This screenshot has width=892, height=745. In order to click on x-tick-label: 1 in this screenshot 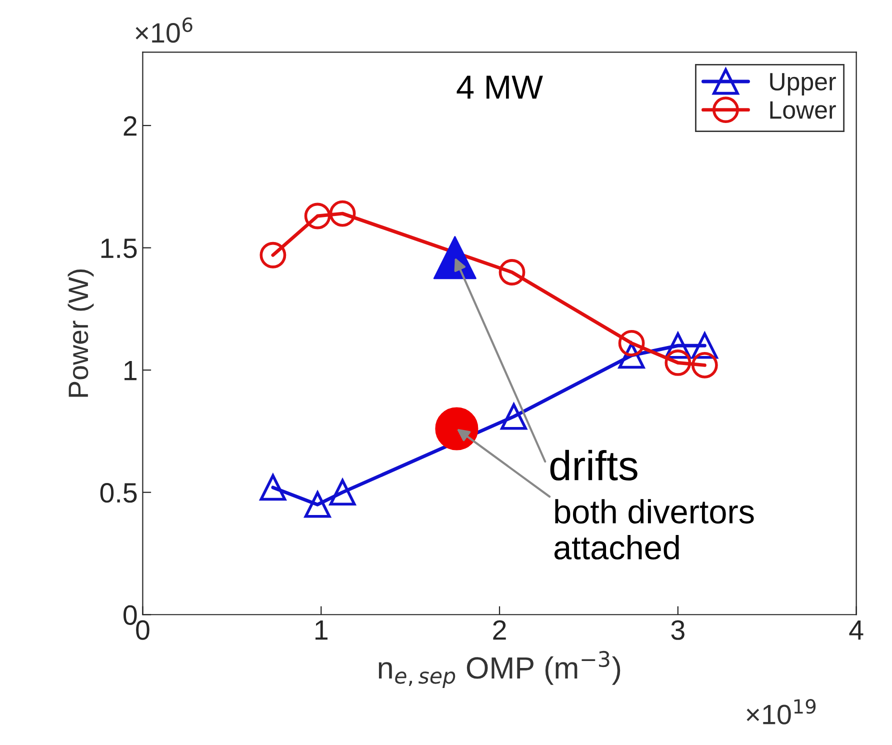, I will do `click(322, 630)`.